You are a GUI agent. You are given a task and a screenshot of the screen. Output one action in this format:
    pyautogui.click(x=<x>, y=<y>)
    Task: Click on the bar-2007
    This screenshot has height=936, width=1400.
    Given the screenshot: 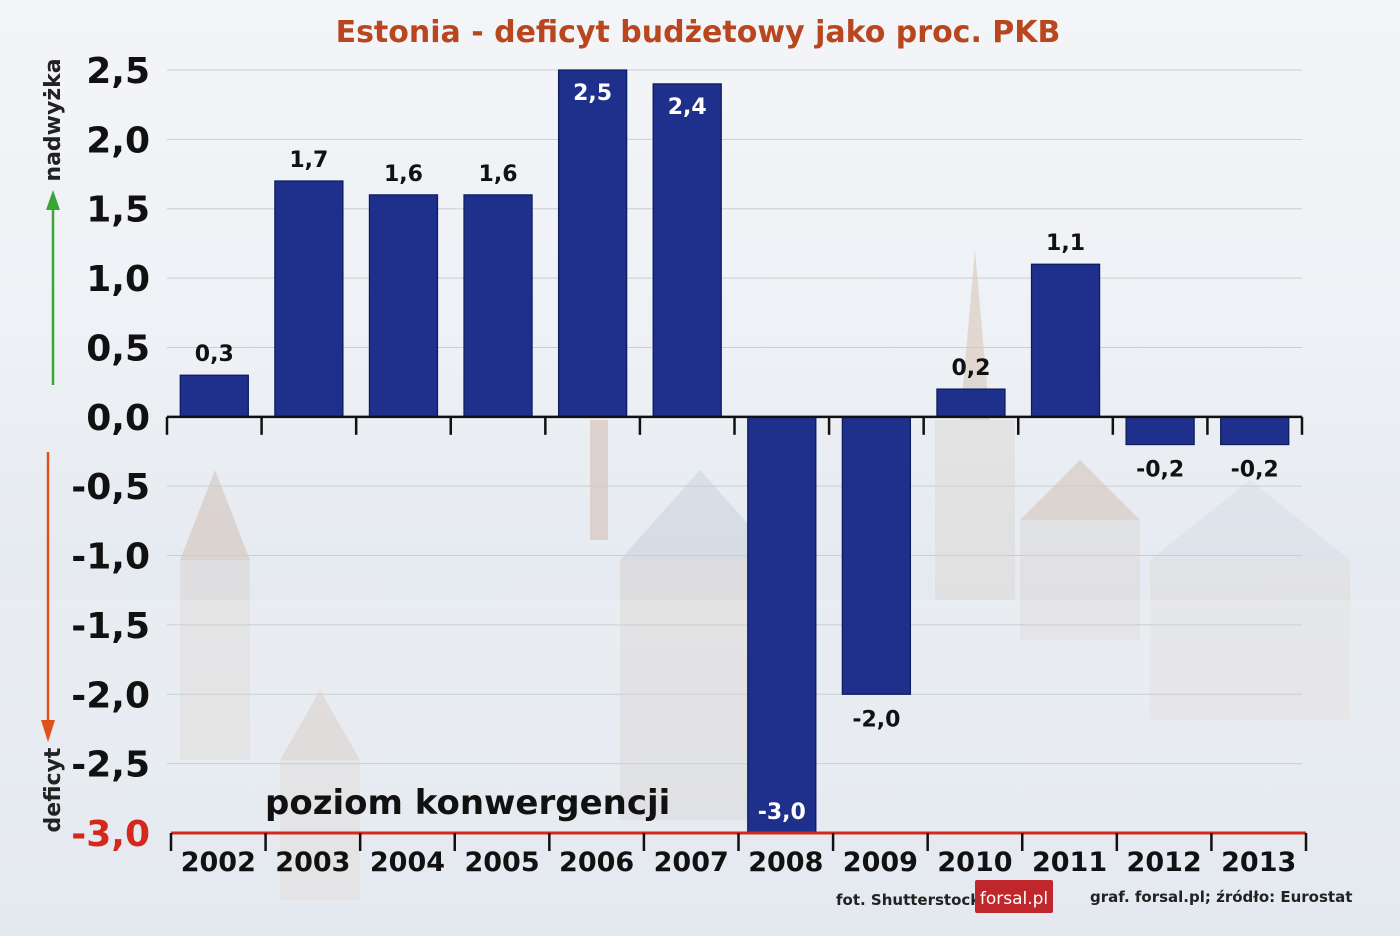 What is the action you would take?
    pyautogui.click(x=687, y=250)
    